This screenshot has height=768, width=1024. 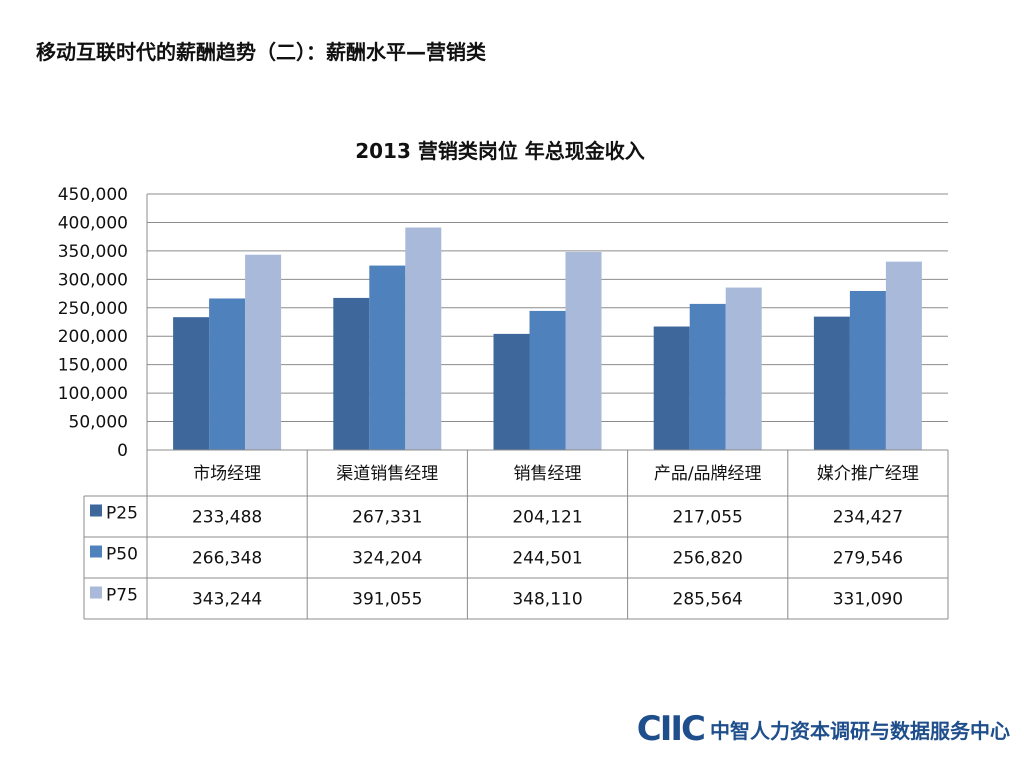 I want to click on y-tick-label: 250,000, so click(x=93, y=309).